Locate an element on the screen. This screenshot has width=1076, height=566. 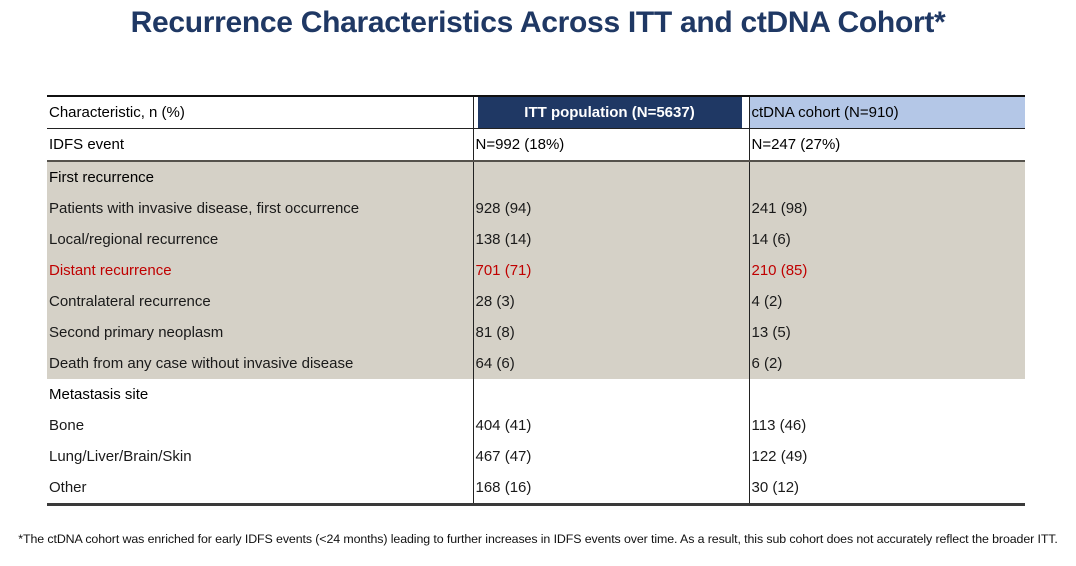
row-label: Distant recurrence is located at coordinates (260, 270).